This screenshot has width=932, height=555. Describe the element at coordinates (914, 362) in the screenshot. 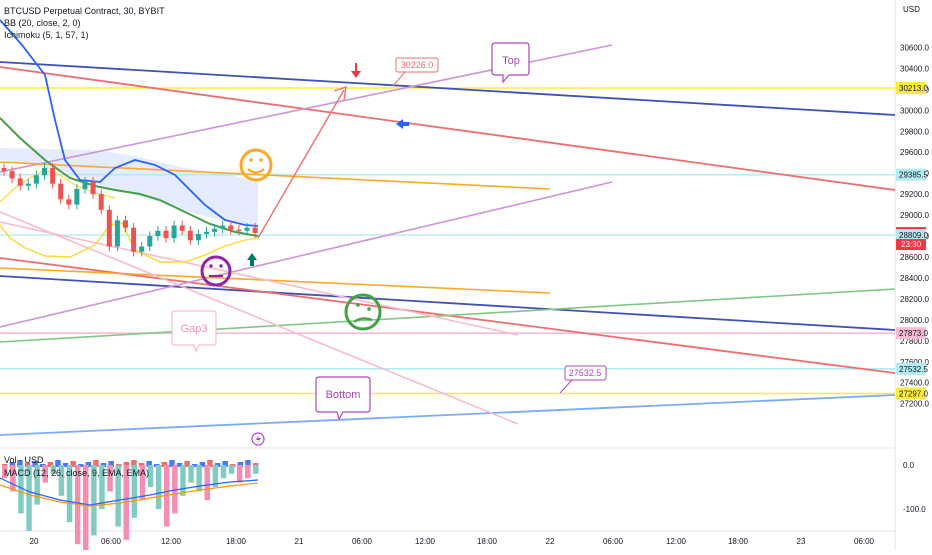

I see `price-tick-label: 27600.0` at that location.